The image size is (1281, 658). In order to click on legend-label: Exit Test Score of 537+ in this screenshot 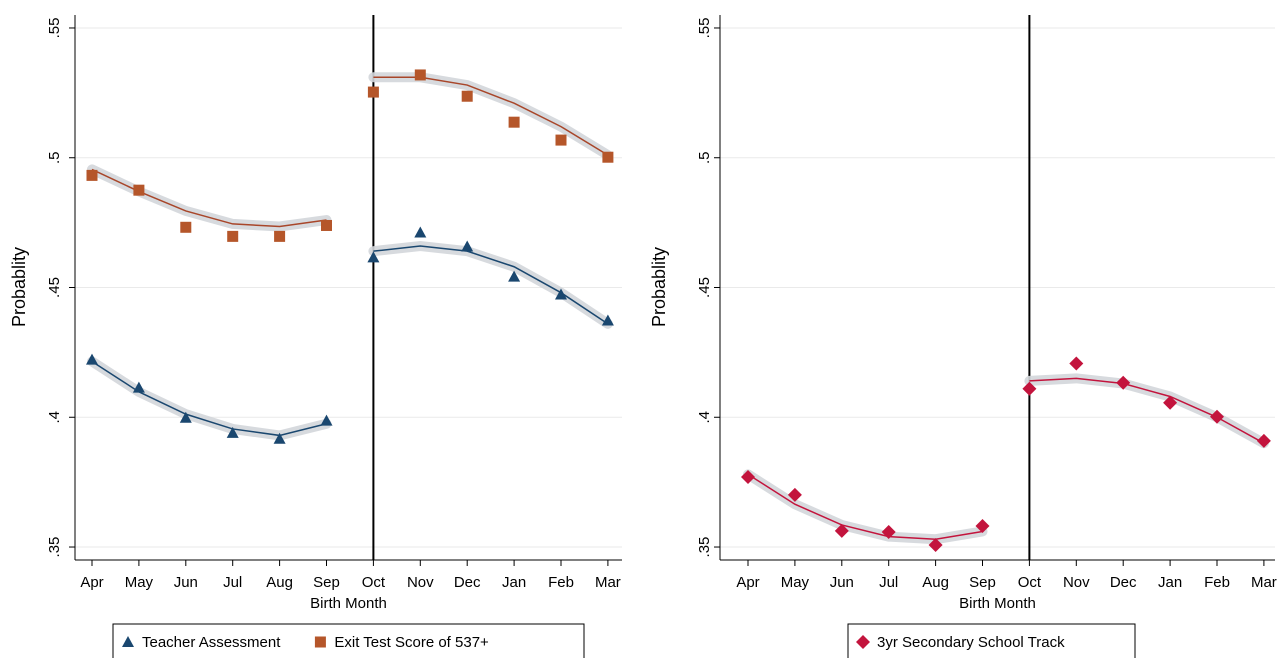, I will do `click(411, 642)`.